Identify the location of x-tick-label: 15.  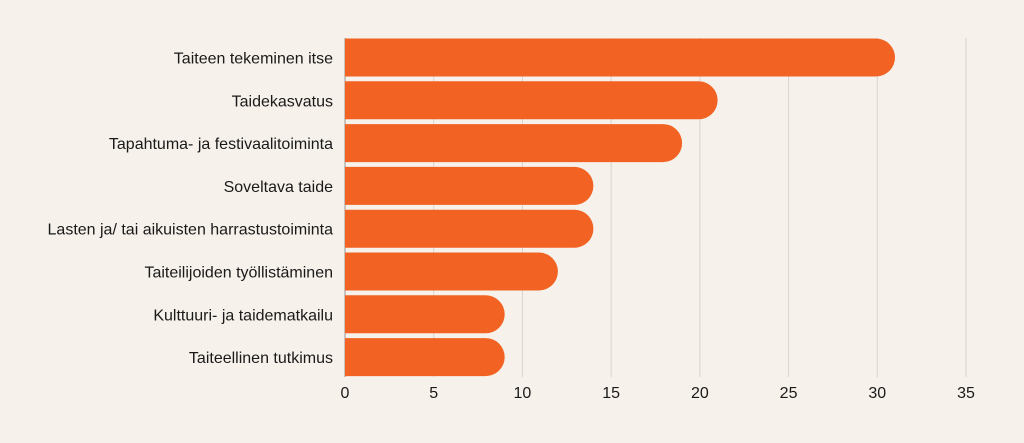
(611, 393).